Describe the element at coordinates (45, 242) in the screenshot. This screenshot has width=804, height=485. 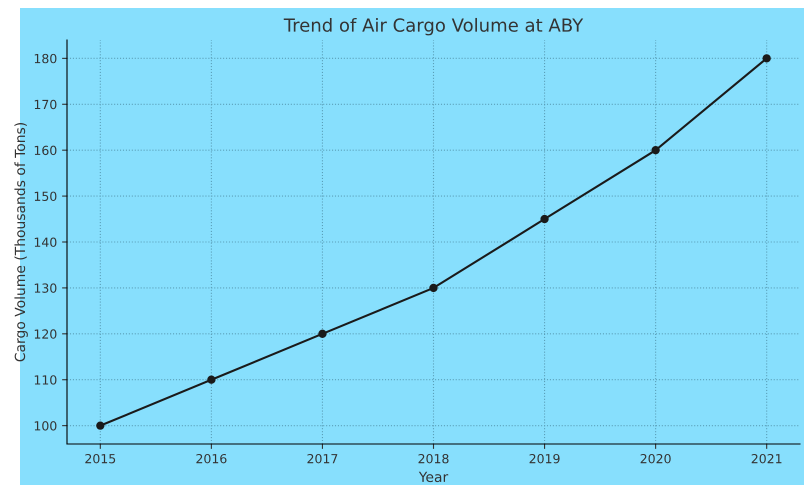
I see `y-tick-label: 140` at that location.